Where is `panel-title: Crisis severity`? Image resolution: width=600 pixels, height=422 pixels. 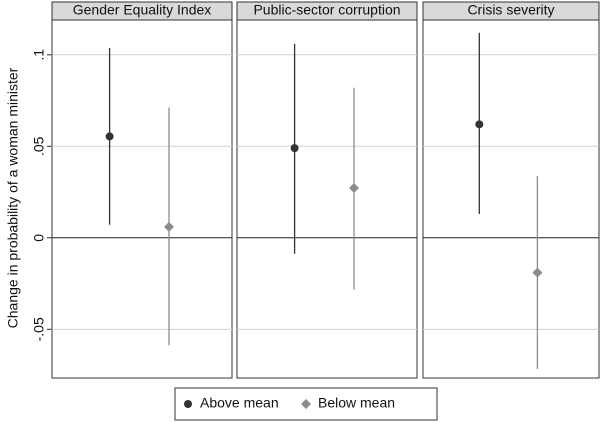 panel-title: Crisis severity is located at coordinates (510, 10).